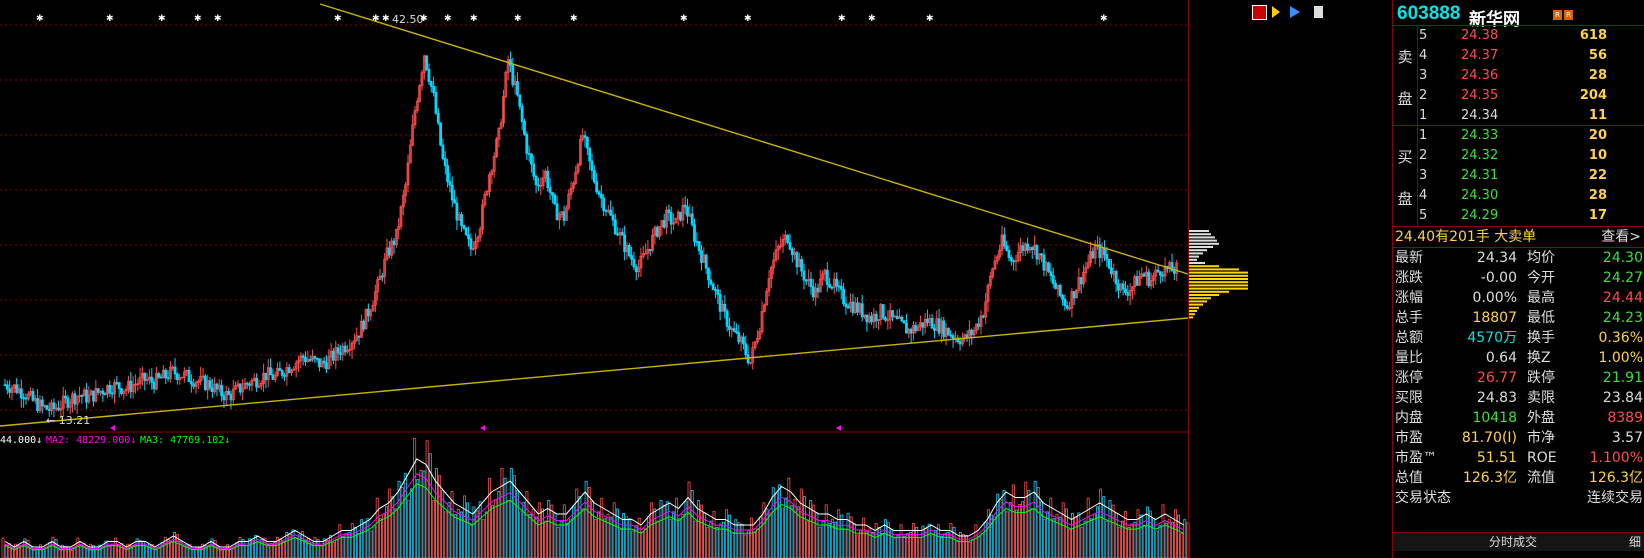 Image resolution: width=1644 pixels, height=558 pixels. Describe the element at coordinates (1259, 12) in the screenshot. I see `exit-icon` at that location.